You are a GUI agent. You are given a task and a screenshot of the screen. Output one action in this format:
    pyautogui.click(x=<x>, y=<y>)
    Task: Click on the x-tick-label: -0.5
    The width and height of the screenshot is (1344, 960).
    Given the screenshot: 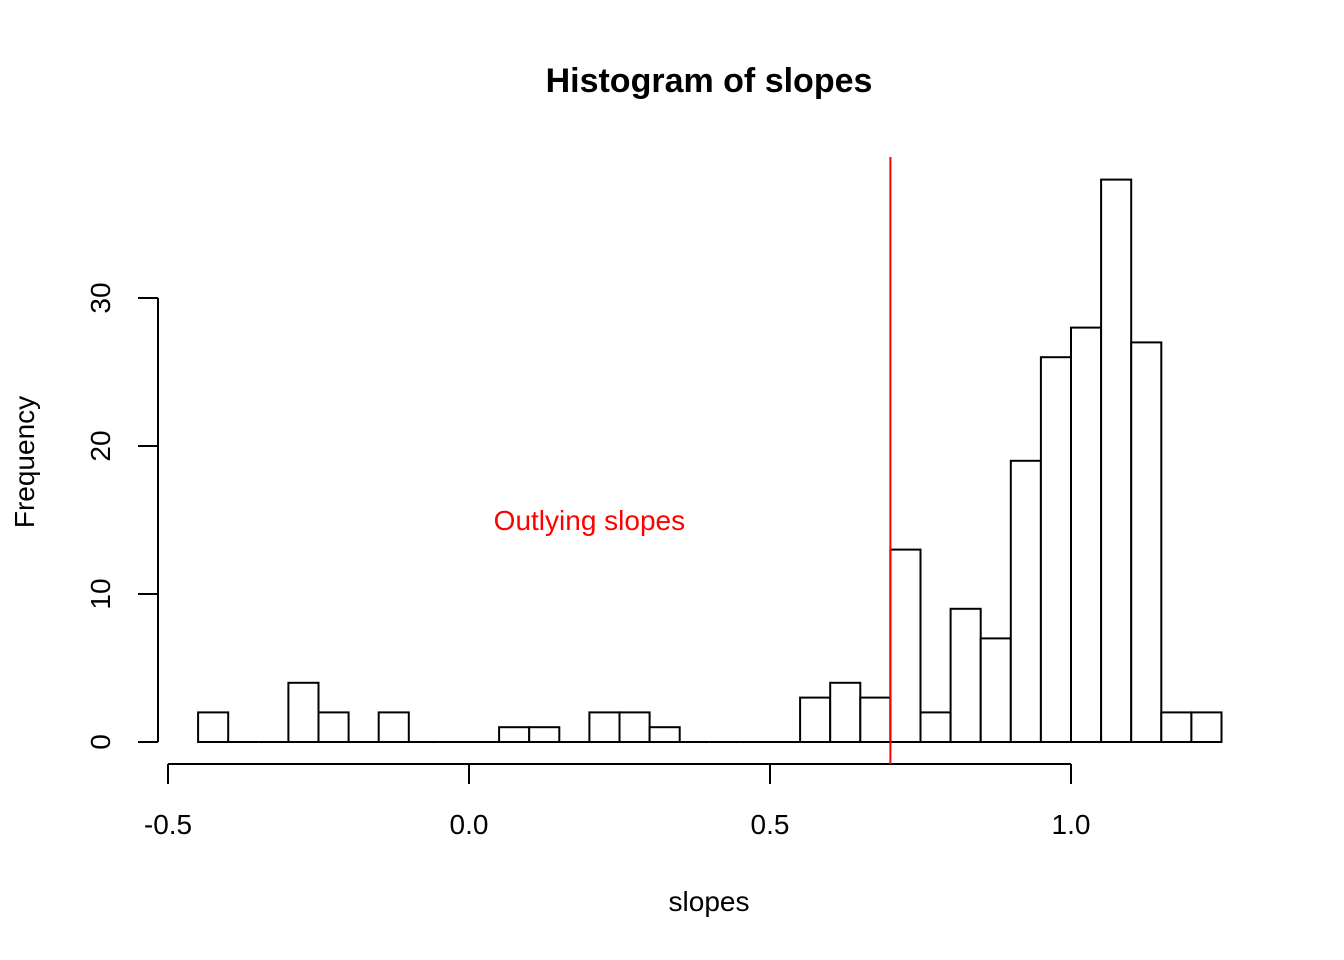 What is the action you would take?
    pyautogui.click(x=168, y=824)
    